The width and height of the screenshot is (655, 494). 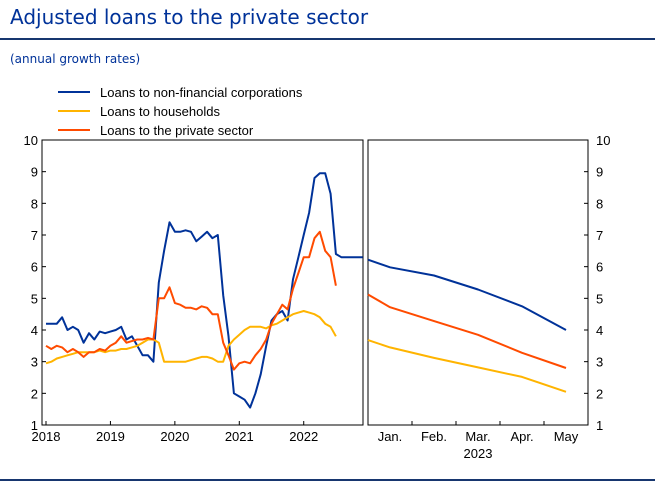 What do you see at coordinates (34, 298) in the screenshot?
I see `left-ytick-label-5: 5` at bounding box center [34, 298].